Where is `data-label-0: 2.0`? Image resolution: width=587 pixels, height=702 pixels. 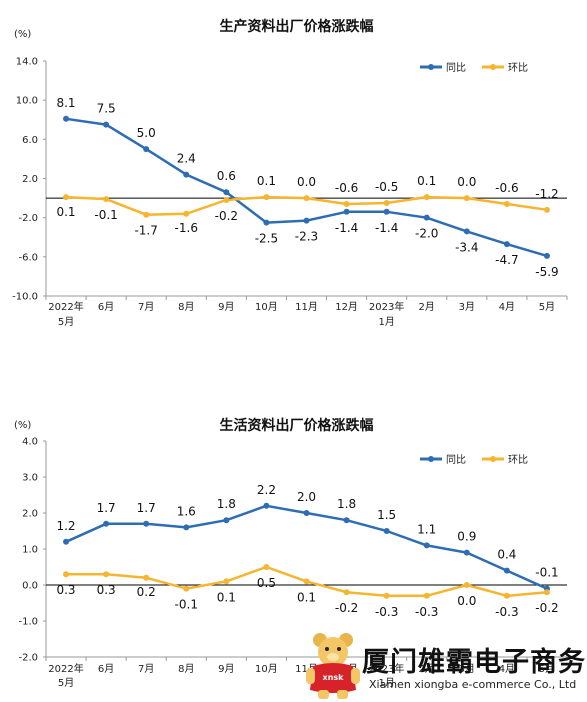
data-label-0: 2.0 is located at coordinates (306, 497).